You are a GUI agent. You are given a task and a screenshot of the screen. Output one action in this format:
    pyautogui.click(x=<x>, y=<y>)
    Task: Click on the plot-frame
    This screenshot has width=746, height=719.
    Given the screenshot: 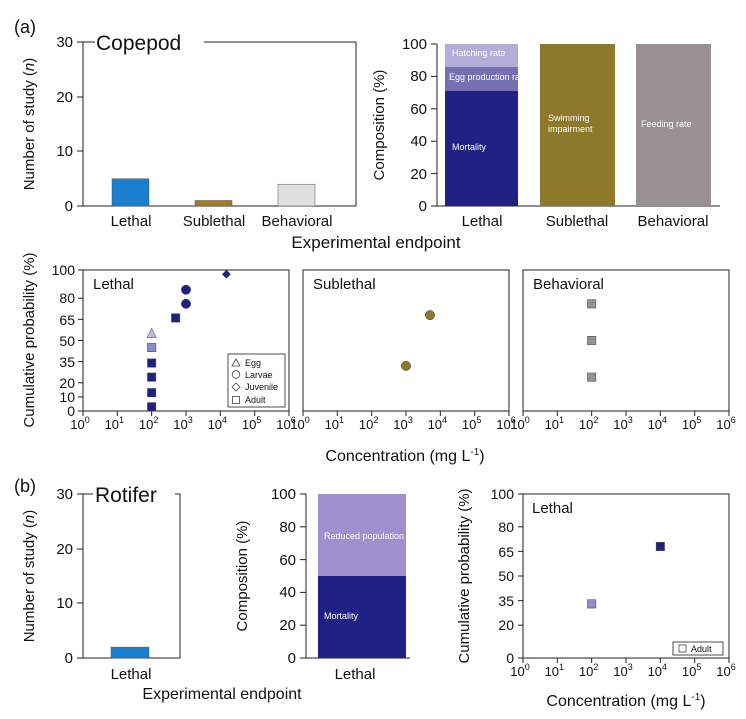 What is the action you would take?
    pyautogui.click(x=626, y=576)
    